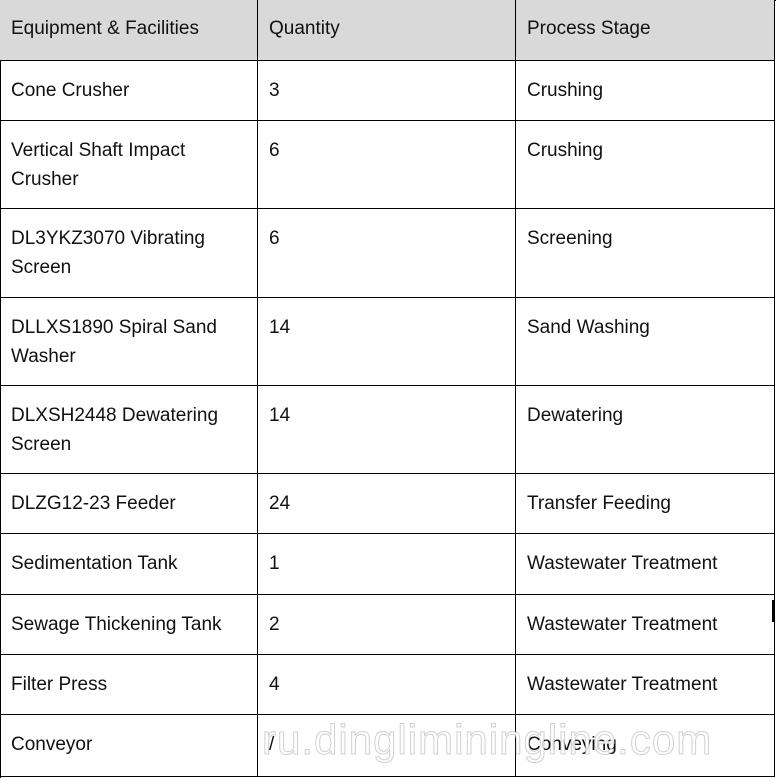 The width and height of the screenshot is (776, 778). What do you see at coordinates (129, 342) in the screenshot?
I see `table-cell: DLLXS1890 Spiral Sand Washer` at bounding box center [129, 342].